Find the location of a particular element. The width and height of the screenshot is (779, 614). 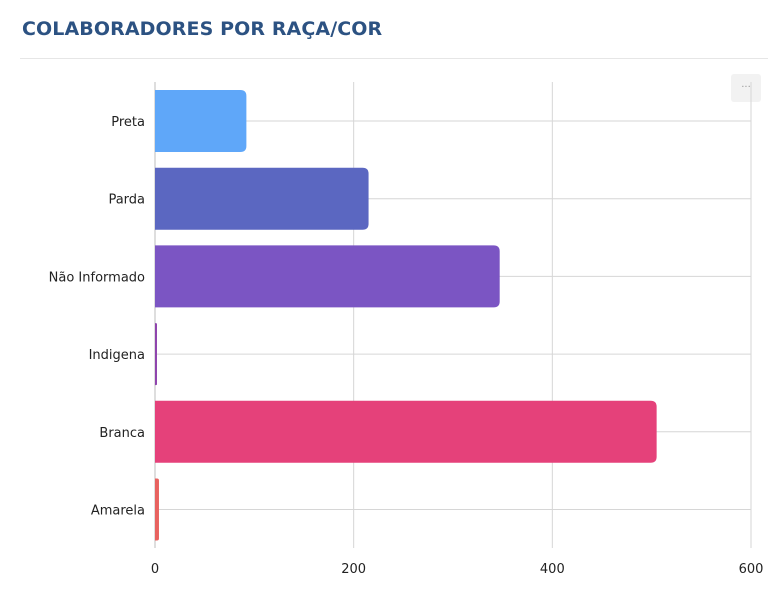

category-label: Amarela is located at coordinates (118, 511).